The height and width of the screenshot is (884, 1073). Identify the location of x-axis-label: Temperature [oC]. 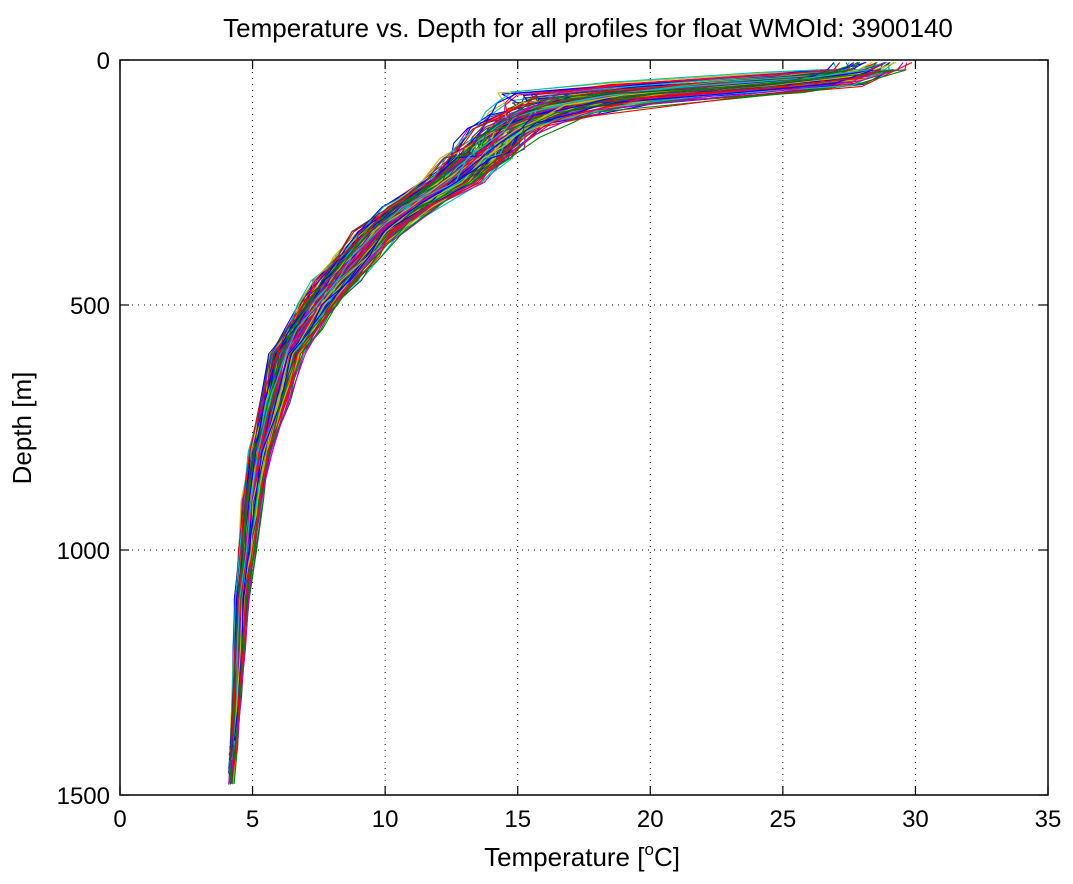
(582, 856).